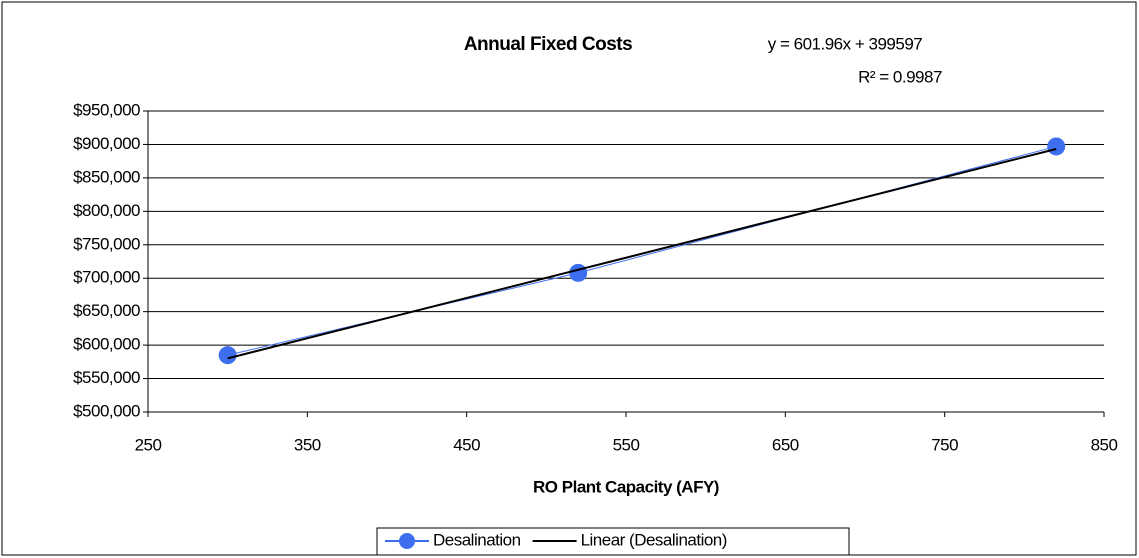 The height and width of the screenshot is (558, 1139). What do you see at coordinates (845, 43) in the screenshot?
I see `trend-equation: y = 601.96x + 399597` at bounding box center [845, 43].